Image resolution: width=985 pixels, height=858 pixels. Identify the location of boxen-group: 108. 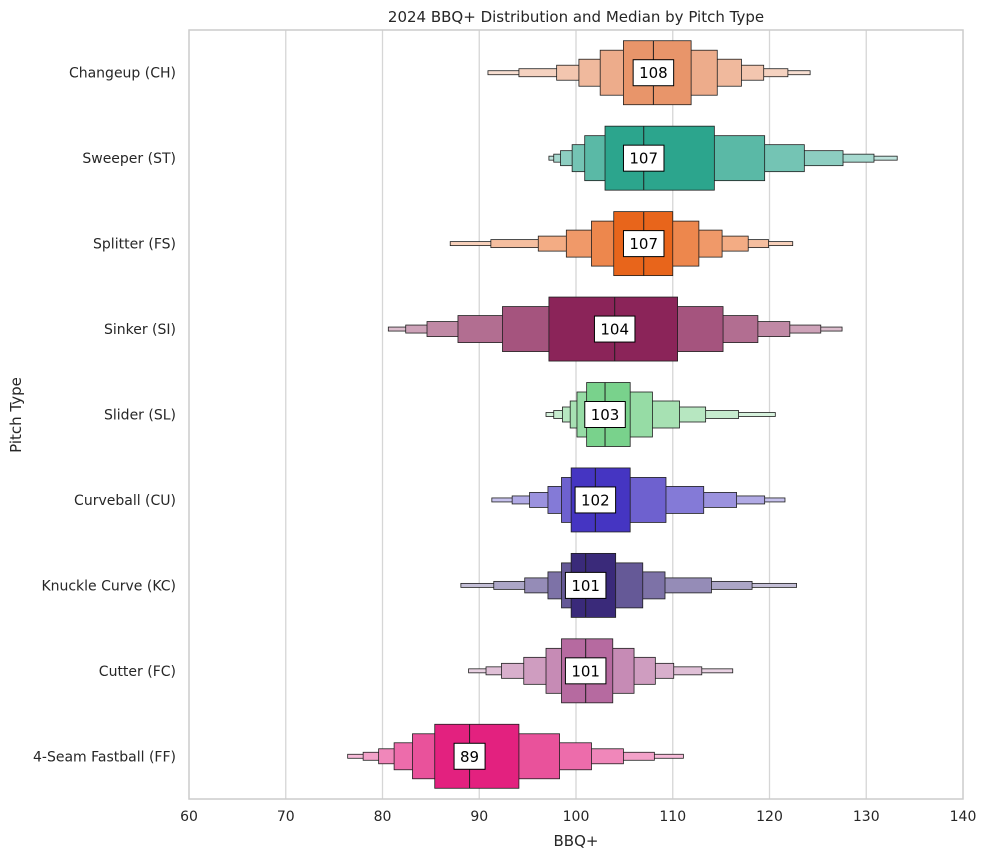
(649, 73).